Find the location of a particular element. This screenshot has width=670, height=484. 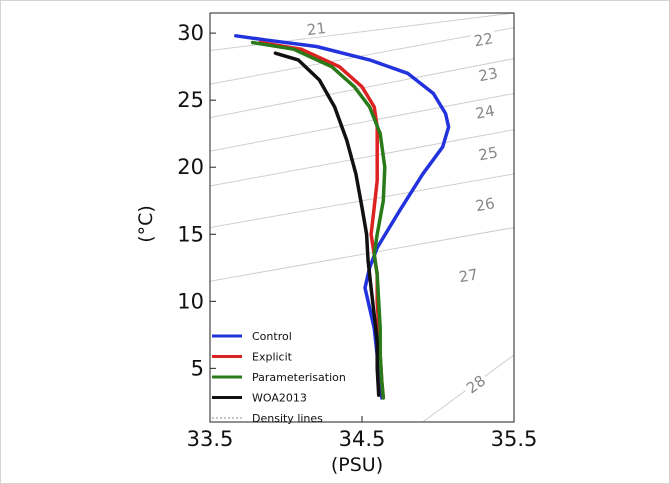

density-label-23: 23 is located at coordinates (488, 74).